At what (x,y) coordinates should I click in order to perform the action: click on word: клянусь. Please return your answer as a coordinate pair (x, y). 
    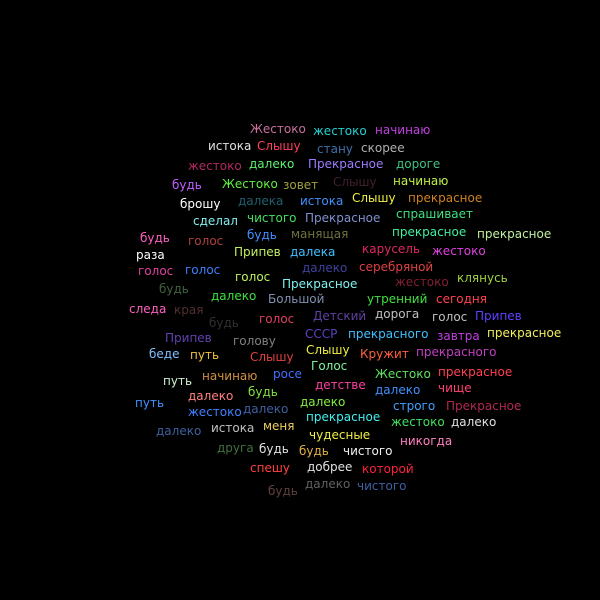
    Looking at the image, I should click on (482, 278).